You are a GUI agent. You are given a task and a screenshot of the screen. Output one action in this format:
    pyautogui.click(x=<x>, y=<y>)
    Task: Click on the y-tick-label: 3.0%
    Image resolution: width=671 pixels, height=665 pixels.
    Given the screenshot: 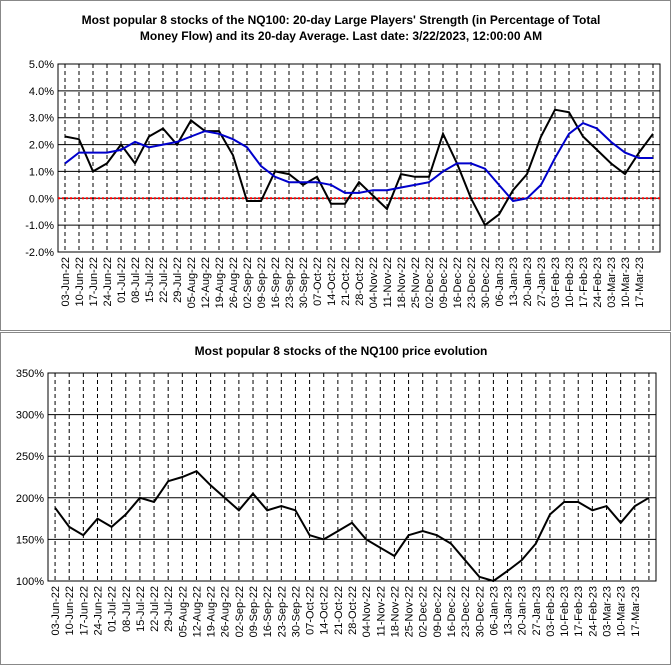 What is the action you would take?
    pyautogui.click(x=41, y=119)
    